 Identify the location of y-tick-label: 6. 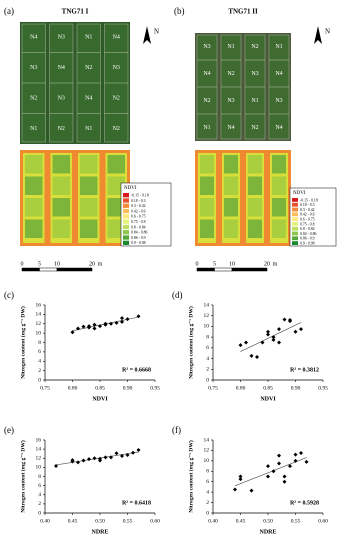
(39, 486).